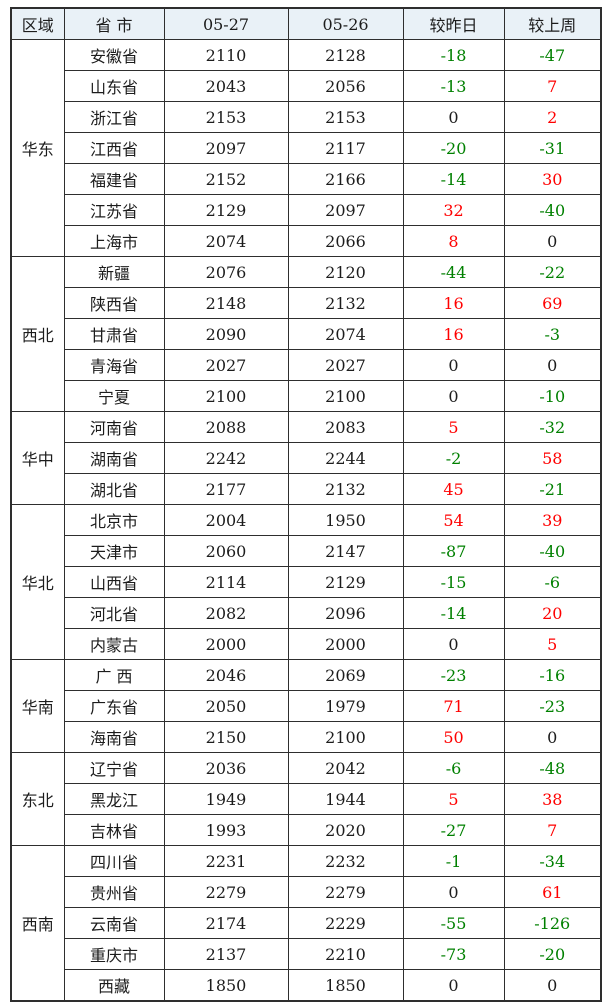  Describe the element at coordinates (306, 644) in the screenshot. I see `table-row: 内蒙古 2000 2000 0 5` at that location.